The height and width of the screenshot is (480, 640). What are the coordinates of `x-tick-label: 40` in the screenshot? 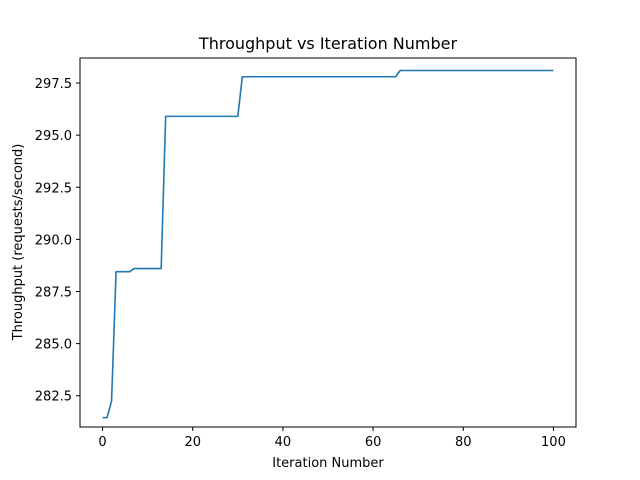 It's located at (283, 442).